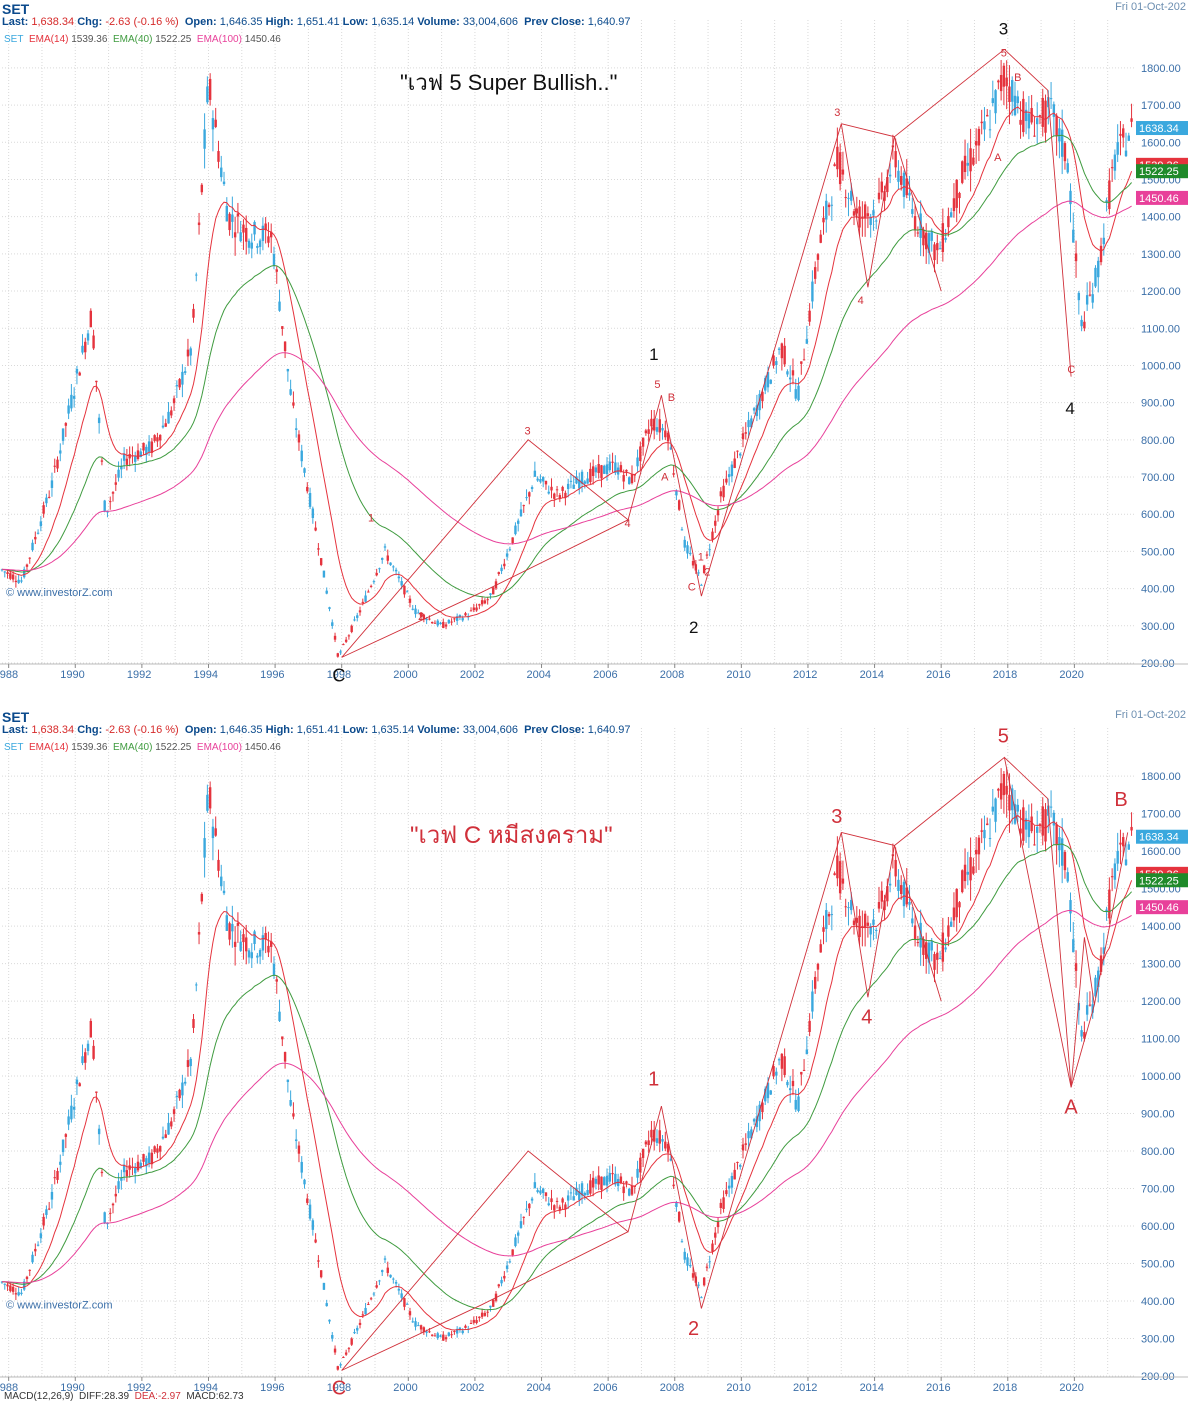 The width and height of the screenshot is (1188, 1405). I want to click on price-tag, so click(1162, 128).